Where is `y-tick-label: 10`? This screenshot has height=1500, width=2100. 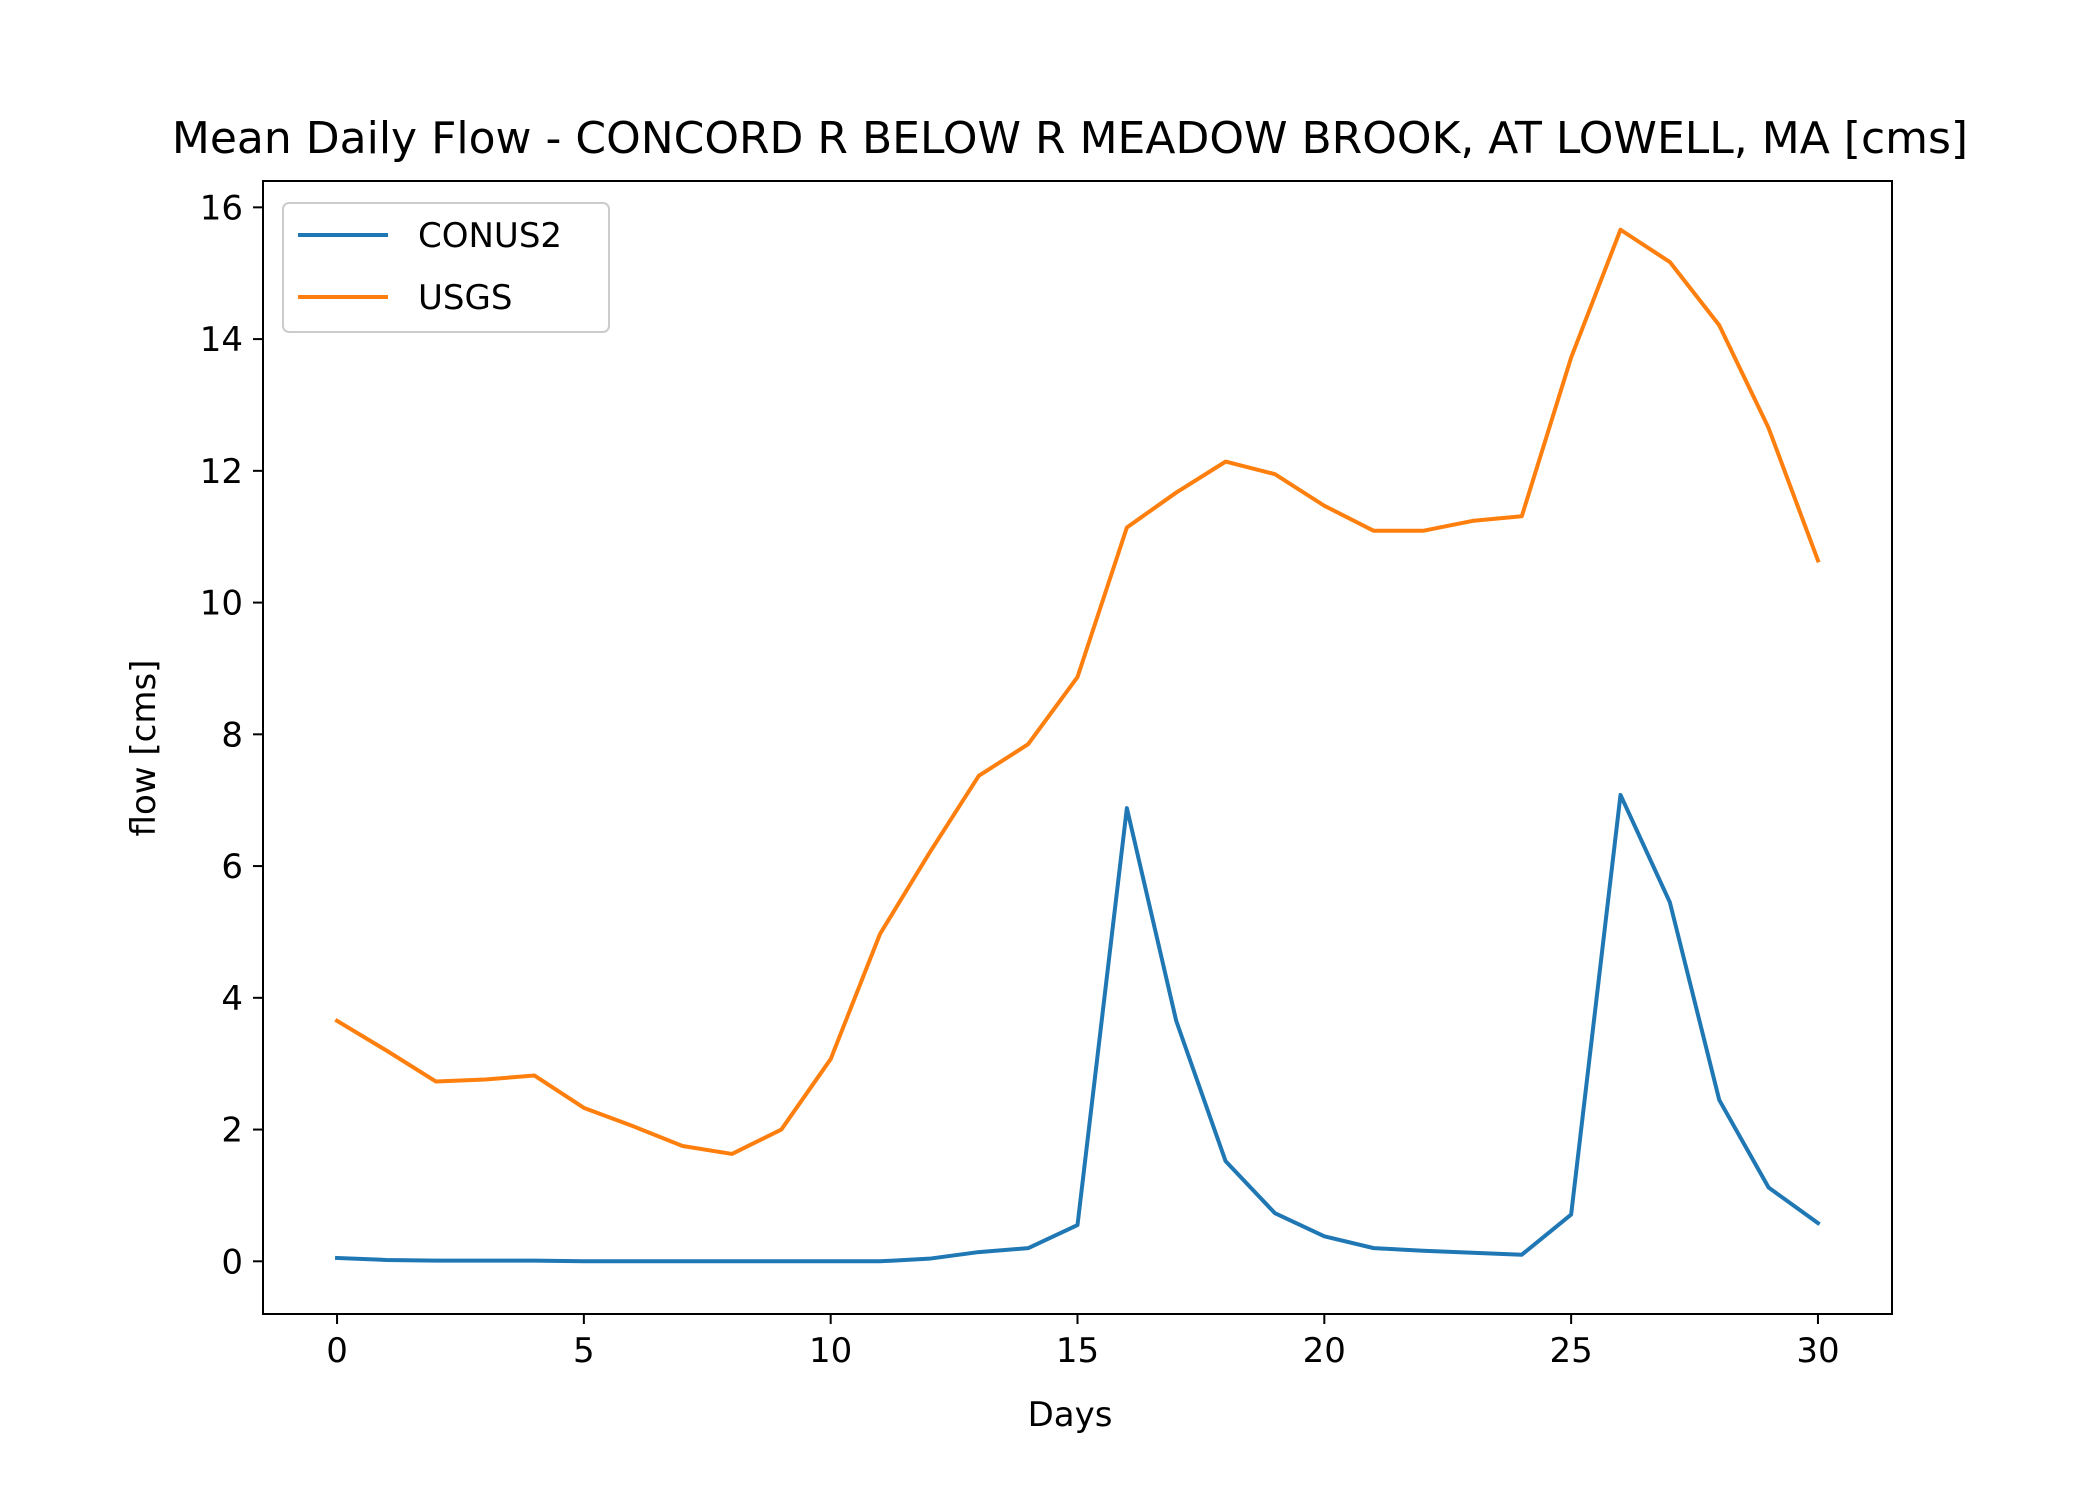 y-tick-label: 10 is located at coordinates (221, 604).